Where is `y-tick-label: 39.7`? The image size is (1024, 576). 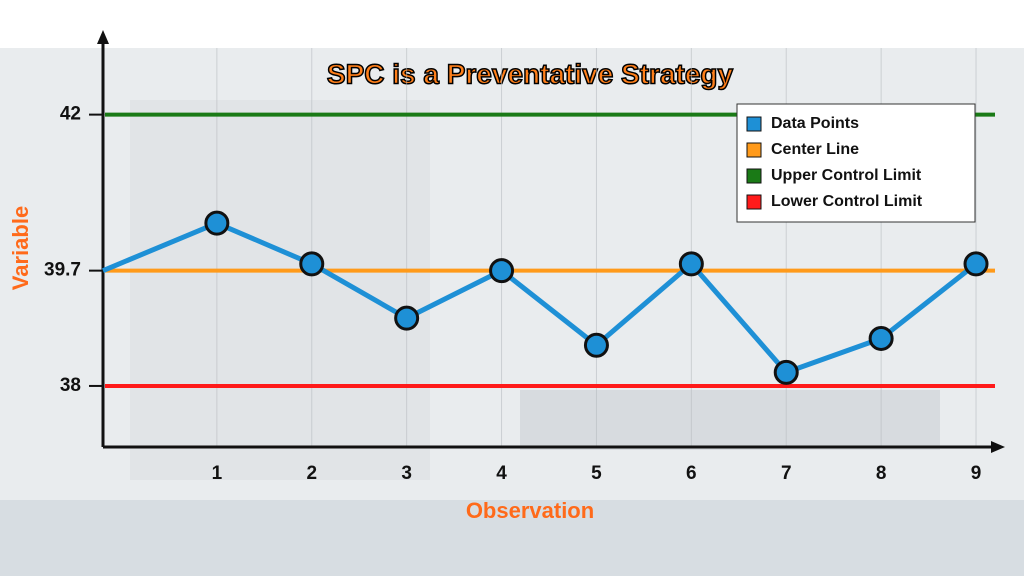 y-tick-label: 39.7 is located at coordinates (62, 270).